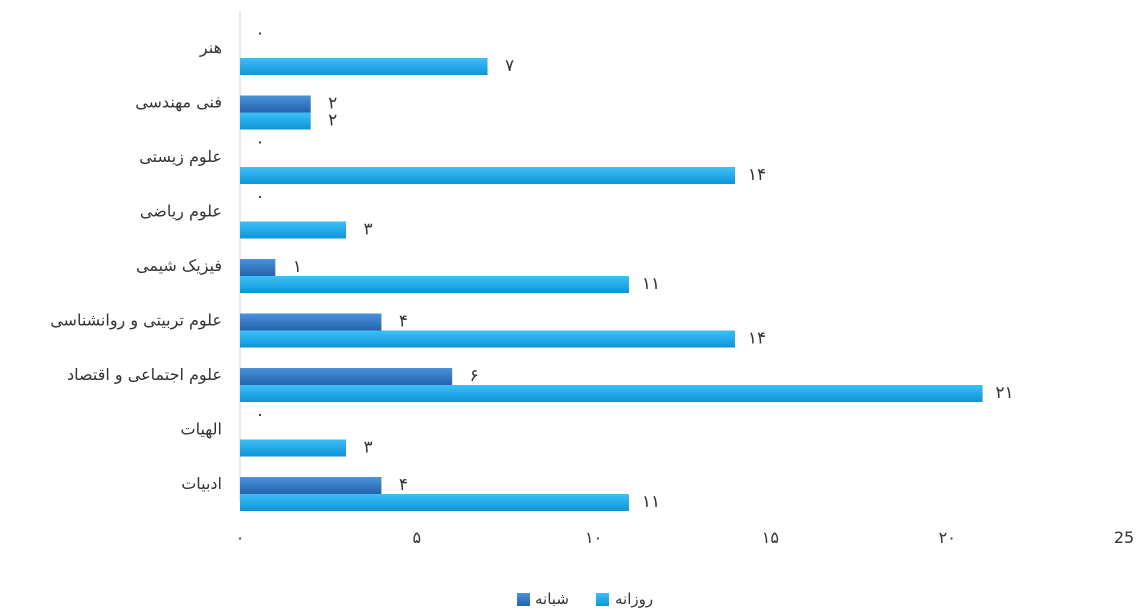 The image size is (1139, 614). Describe the element at coordinates (1004, 393) in the screenshot. I see `data-label-series-1: ۲۱` at that location.